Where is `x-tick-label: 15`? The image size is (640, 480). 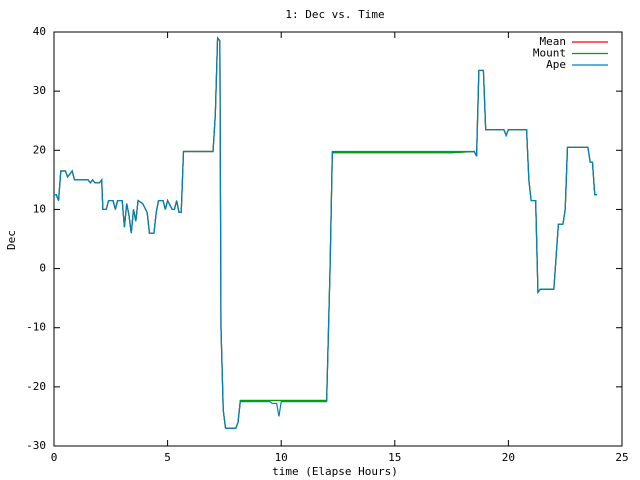
x-tick-label: 15 is located at coordinates (394, 457).